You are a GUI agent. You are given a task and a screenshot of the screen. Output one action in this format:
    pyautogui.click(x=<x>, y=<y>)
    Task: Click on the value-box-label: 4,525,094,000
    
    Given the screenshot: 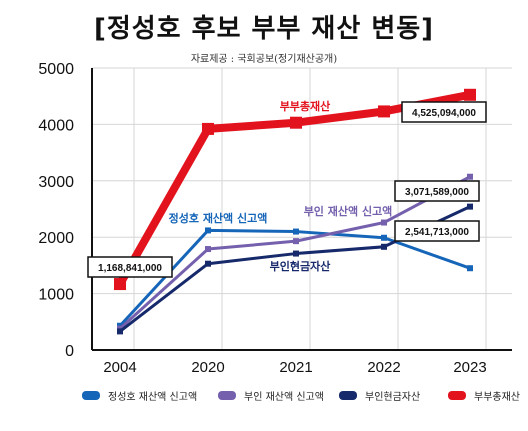 What is the action you would take?
    pyautogui.click(x=444, y=113)
    